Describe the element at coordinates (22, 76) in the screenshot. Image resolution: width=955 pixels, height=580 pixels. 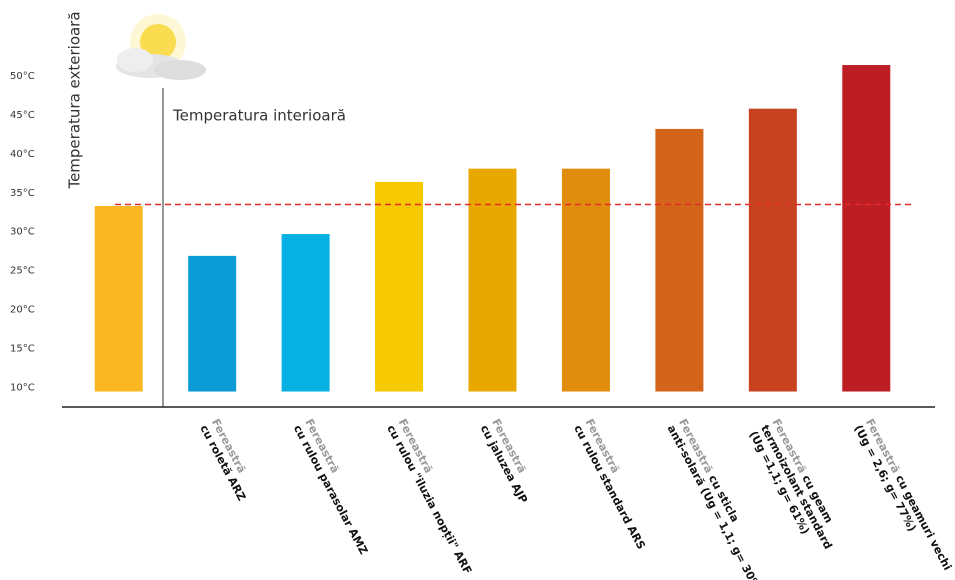
I see `y-tick-label: 50°C` at that location.